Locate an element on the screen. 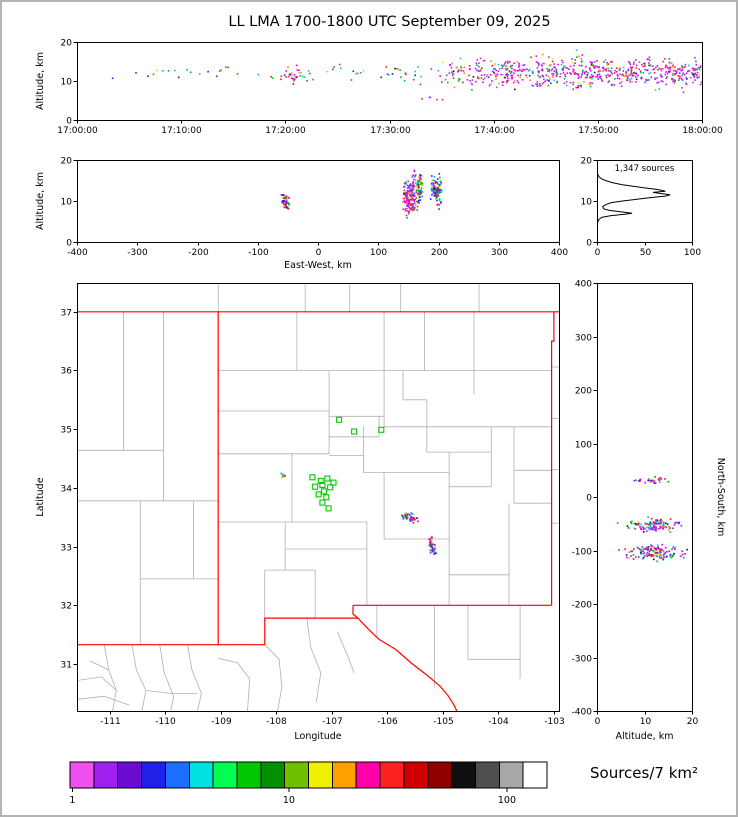 This screenshot has width=738, height=817. x-axis-label: East-West, km is located at coordinates (318, 265).